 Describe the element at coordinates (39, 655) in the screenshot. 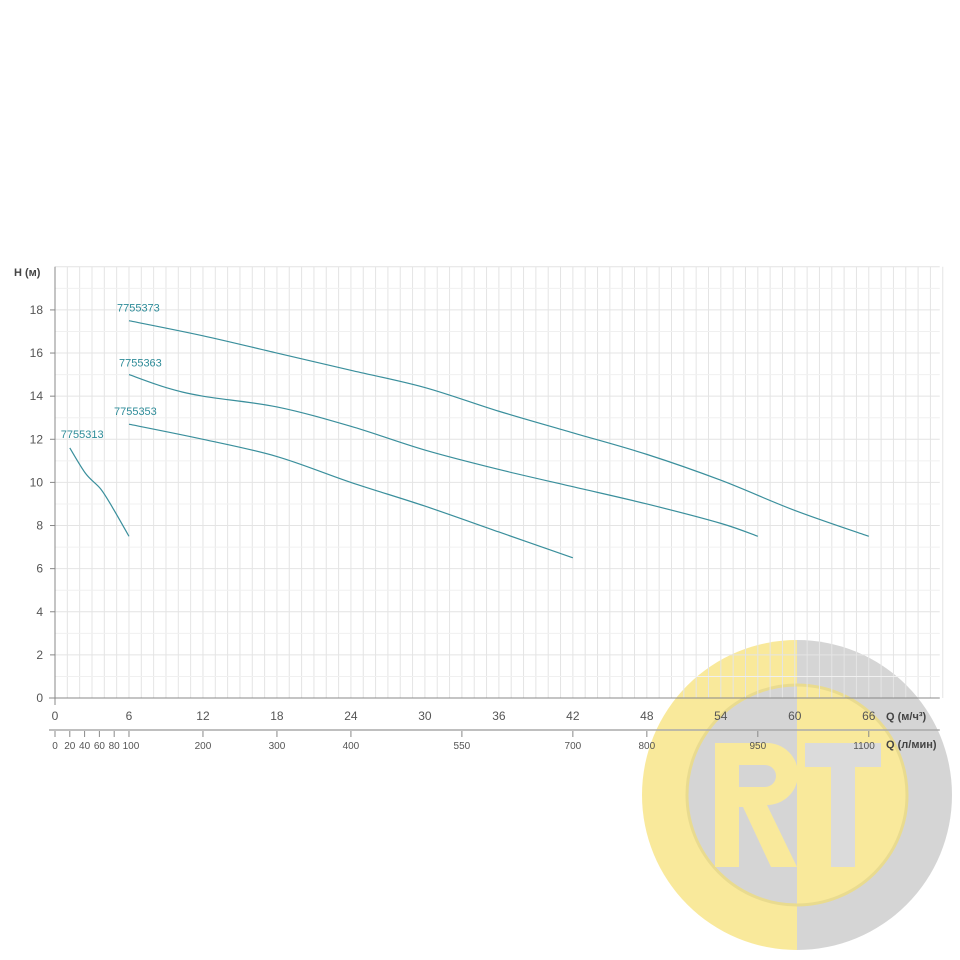

I see `y-tick-label: 2` at that location.